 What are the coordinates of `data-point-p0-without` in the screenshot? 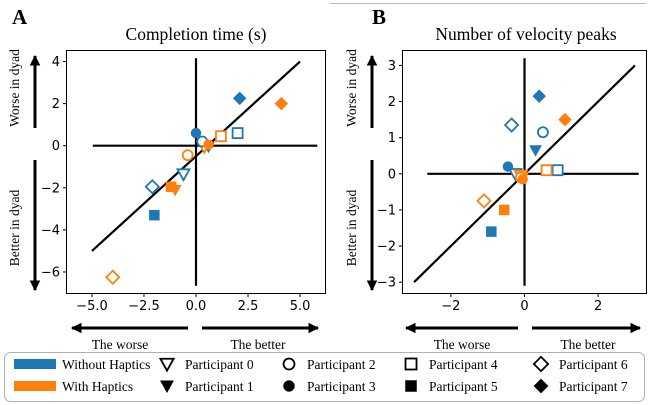 It's located at (183, 175).